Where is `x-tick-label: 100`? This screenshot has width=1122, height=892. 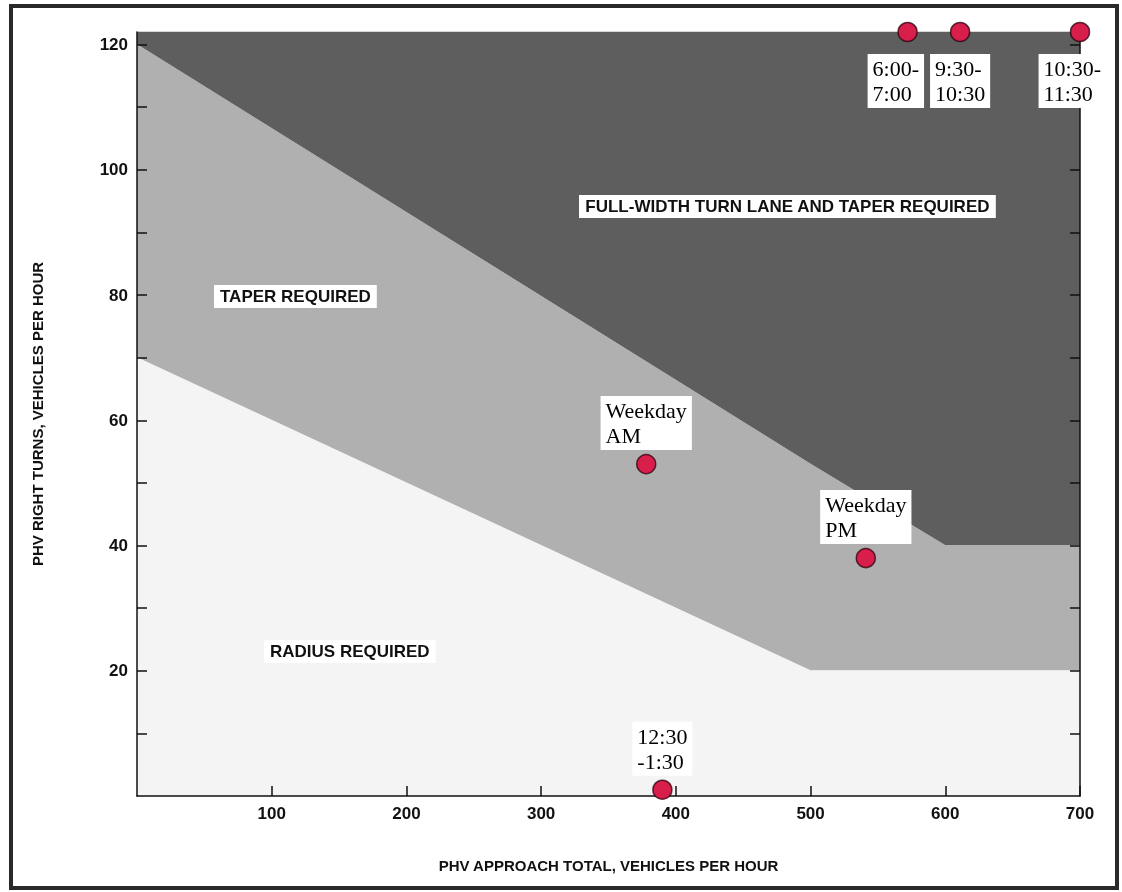 x-tick-label: 100 is located at coordinates (271, 813).